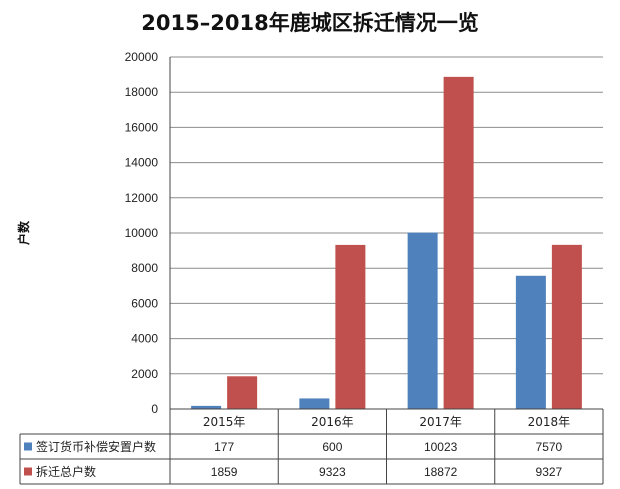 This screenshot has width=620, height=489. I want to click on y-tick-label: 0, so click(154, 409).